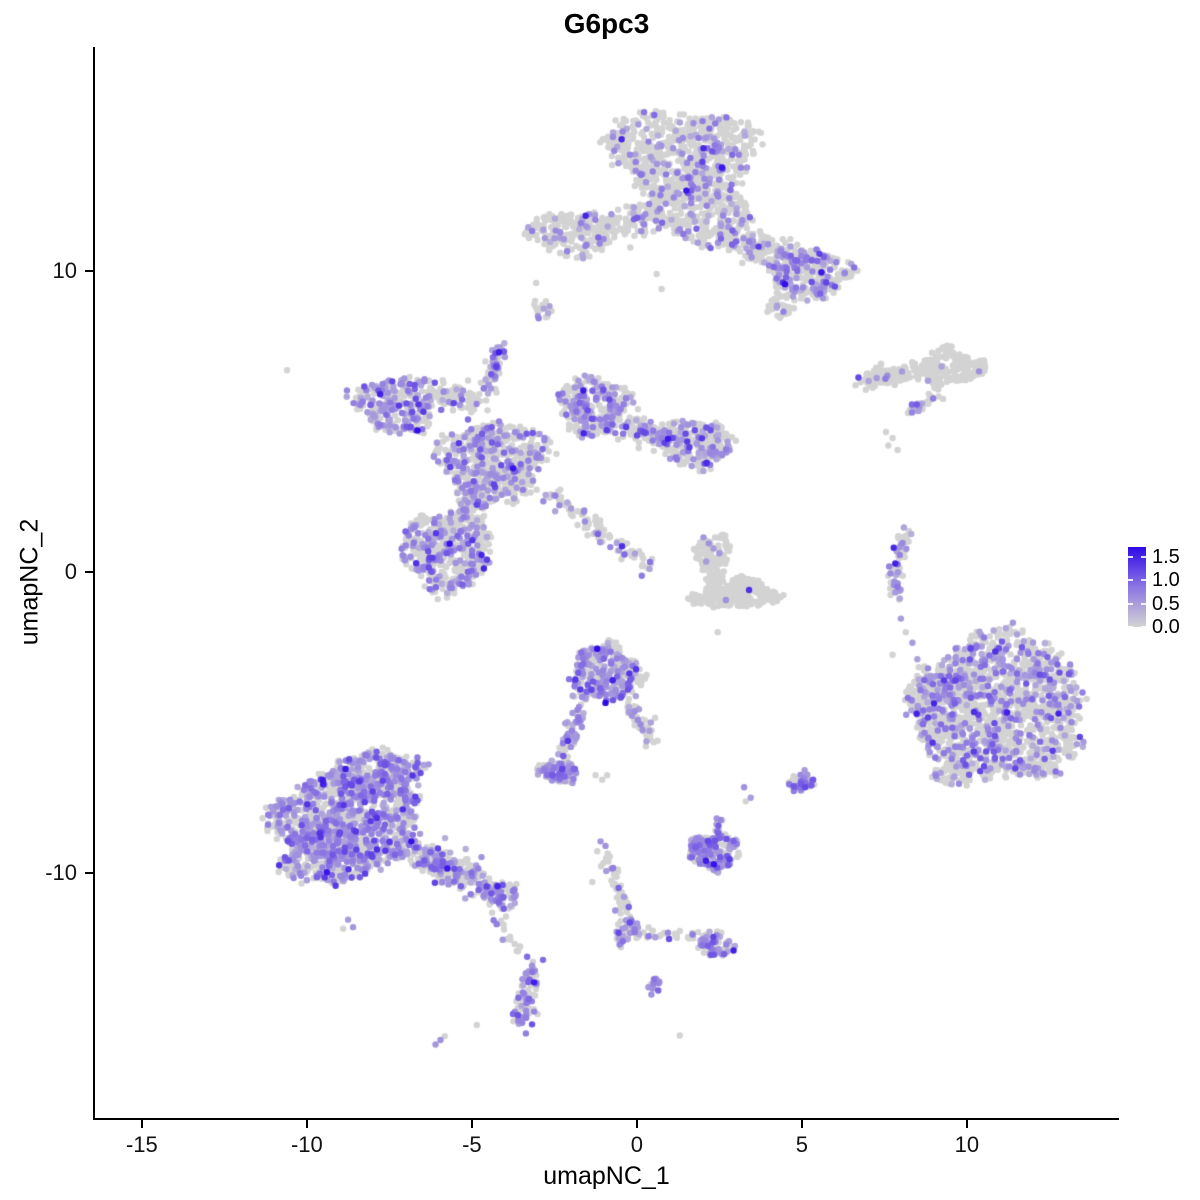 The width and height of the screenshot is (1200, 1200). What do you see at coordinates (70, 571) in the screenshot?
I see `y-tick-label: 0` at bounding box center [70, 571].